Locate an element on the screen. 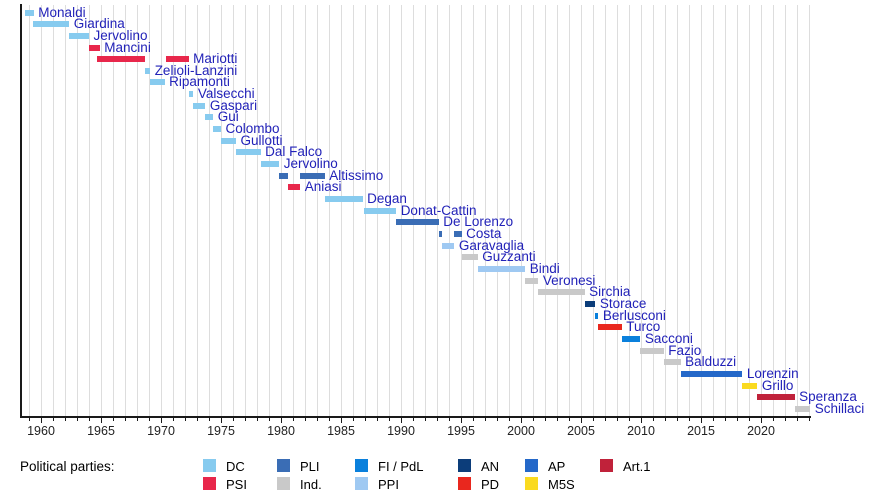 The image size is (890, 498). label-mancini: Mancini is located at coordinates (127, 47).